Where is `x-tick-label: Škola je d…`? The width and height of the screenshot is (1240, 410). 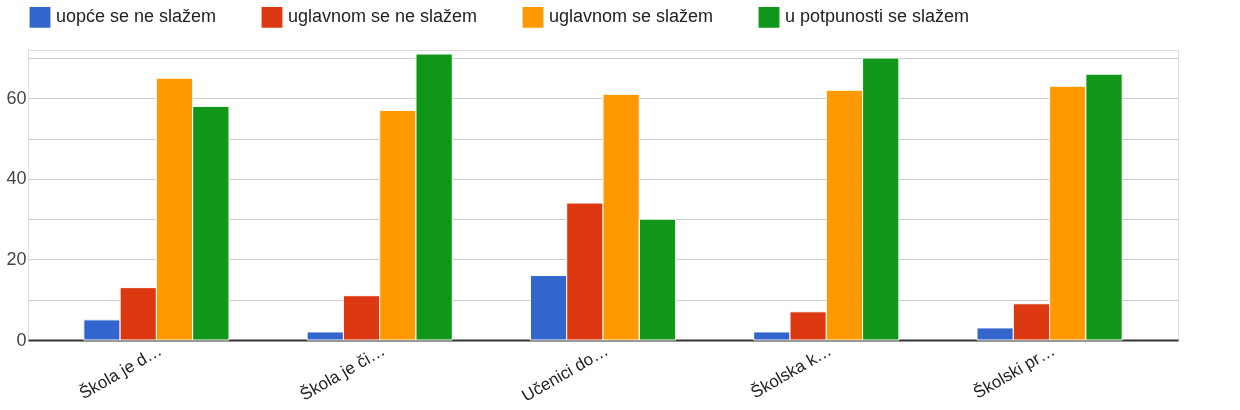 x-tick-label: Škola je d… is located at coordinates (120, 372).